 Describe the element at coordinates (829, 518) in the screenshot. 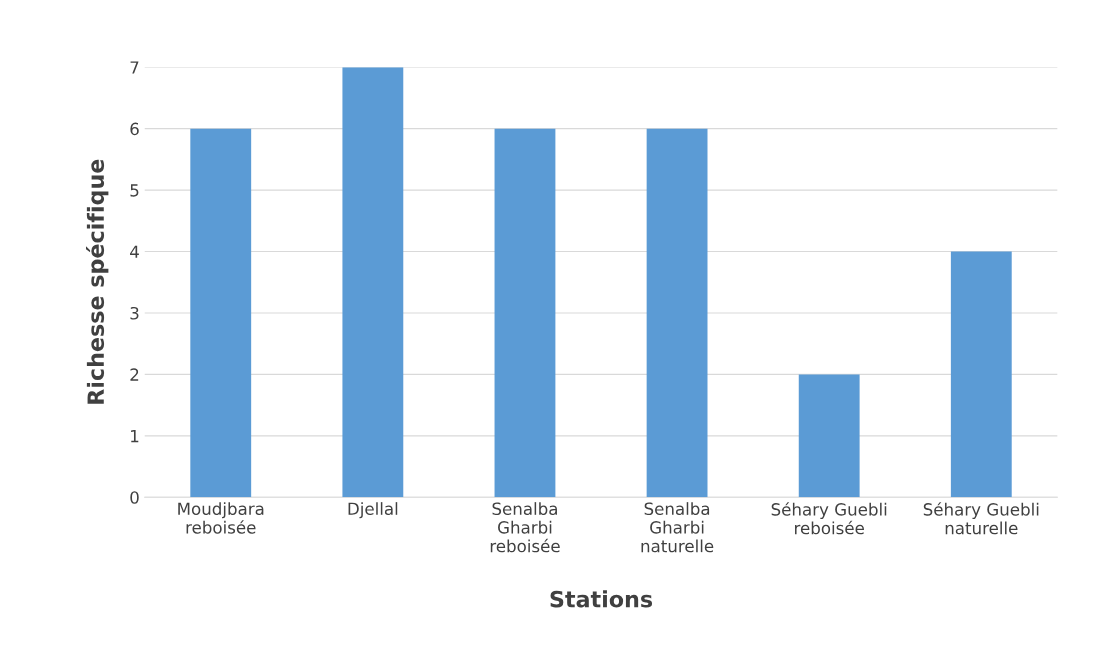

I see `x-tick-label: Séhary Guebli reboisée` at that location.